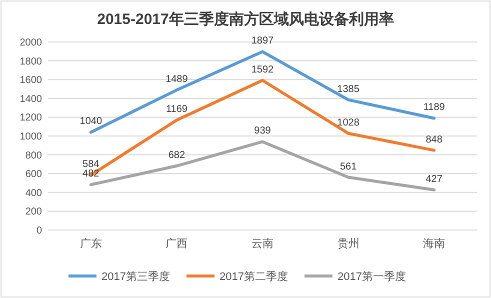  Describe the element at coordinates (348, 89) in the screenshot. I see `data-label: 1385` at that location.